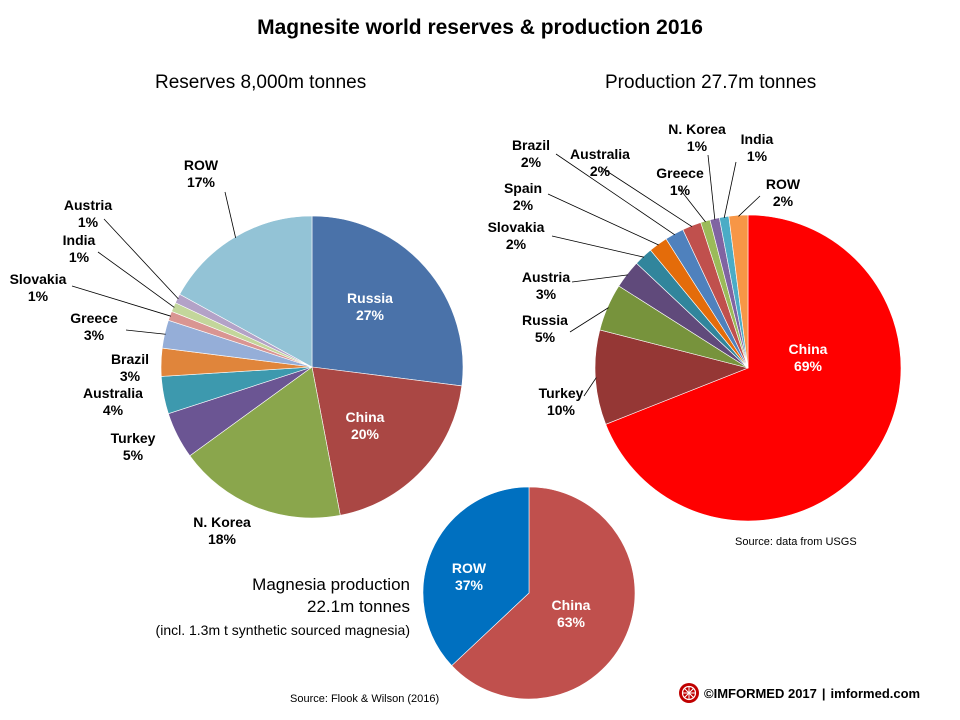  What do you see at coordinates (531, 145) in the screenshot?
I see `slice-label-production-brazil: Brazil` at bounding box center [531, 145].